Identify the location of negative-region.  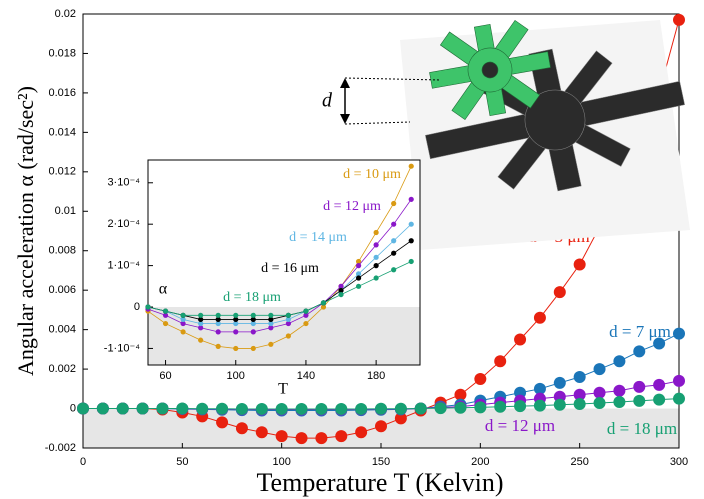
(284, 336).